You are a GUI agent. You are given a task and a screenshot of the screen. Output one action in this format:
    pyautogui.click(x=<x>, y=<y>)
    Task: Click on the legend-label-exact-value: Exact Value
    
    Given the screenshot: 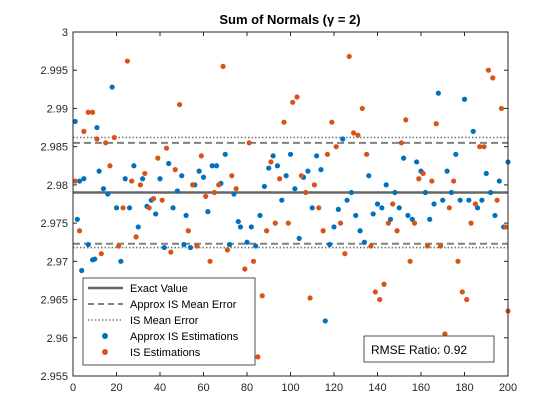 What is the action you would take?
    pyautogui.click(x=159, y=289)
    